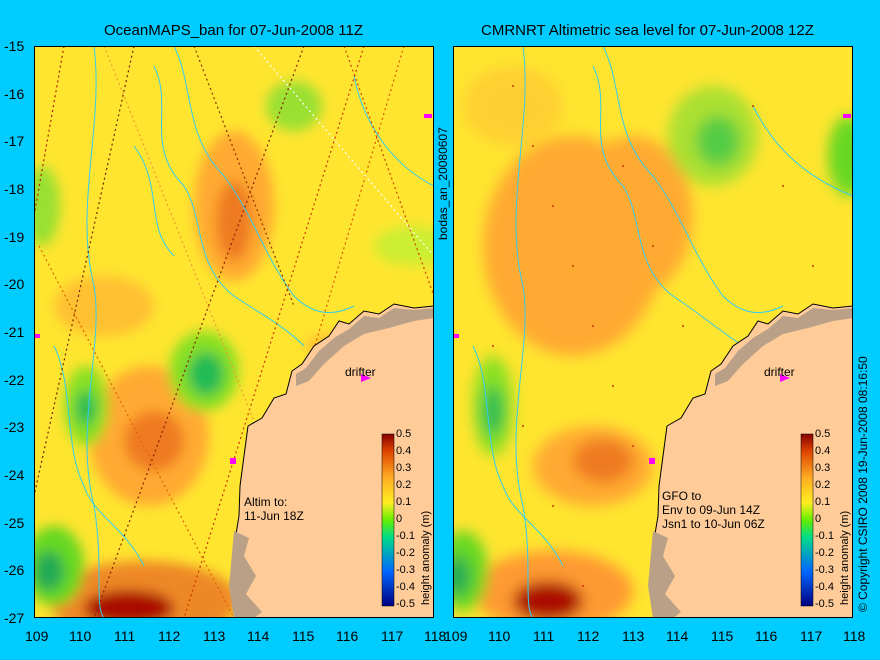 This screenshot has height=660, width=880. What do you see at coordinates (14, 475) in the screenshot?
I see `y-tick: -24` at bounding box center [14, 475].